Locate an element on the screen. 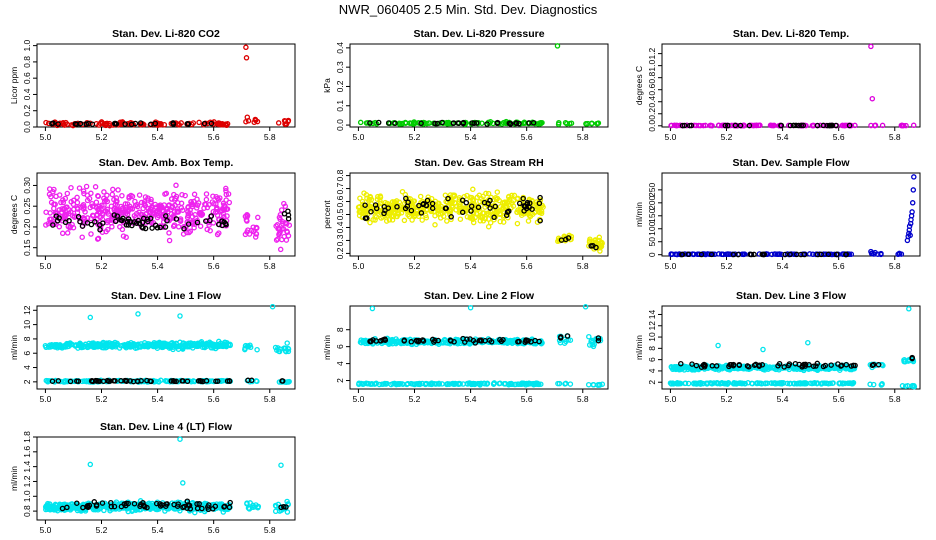 Image resolution: width=936 pixels, height=540 pixels. data-points is located at coordinates (480, 220).